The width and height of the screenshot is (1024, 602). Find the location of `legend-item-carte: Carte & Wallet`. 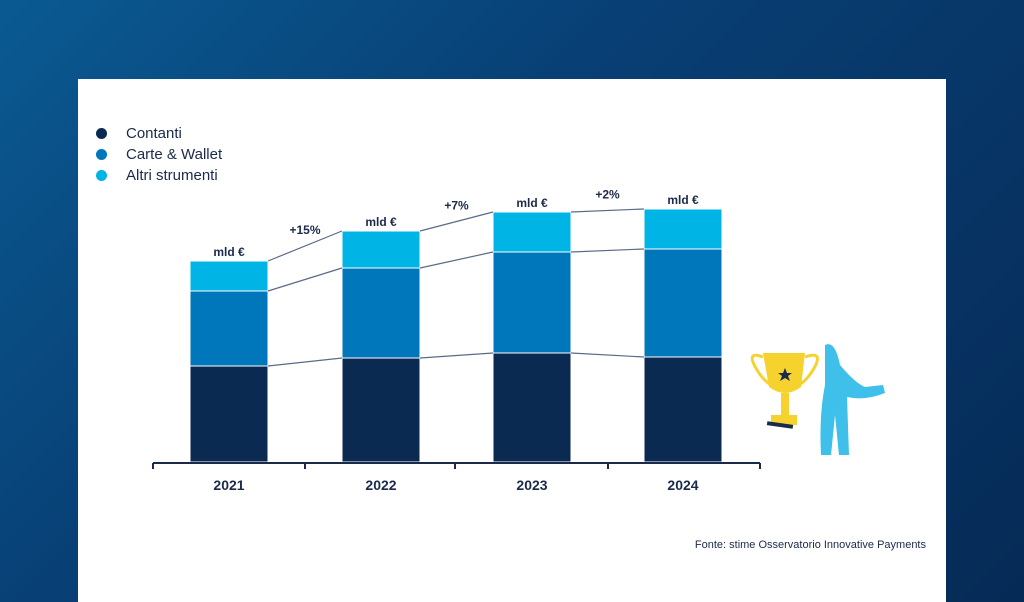

legend-item-carte: Carte & Wallet is located at coordinates (159, 154).